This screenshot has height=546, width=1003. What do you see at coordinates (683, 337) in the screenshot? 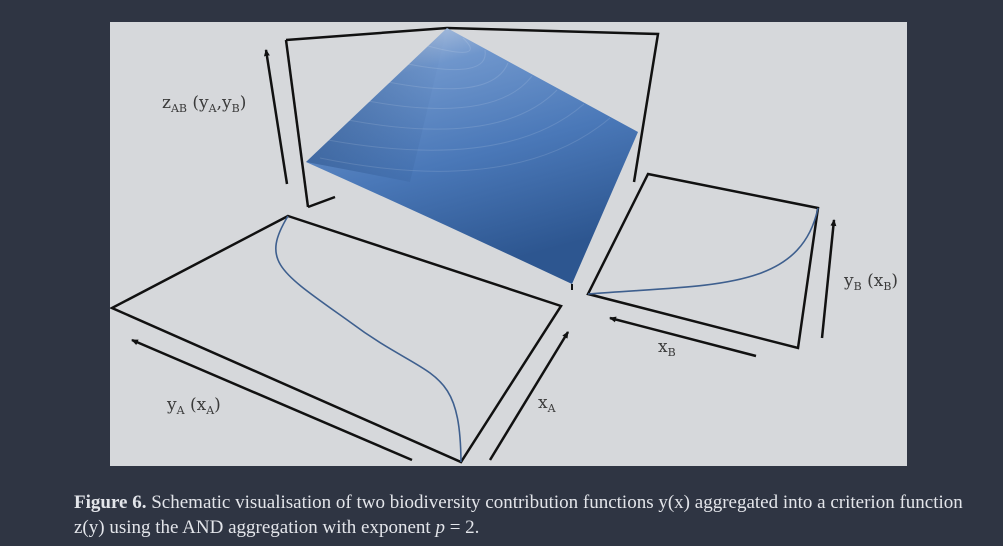
I see `arrow-xb` at bounding box center [683, 337].